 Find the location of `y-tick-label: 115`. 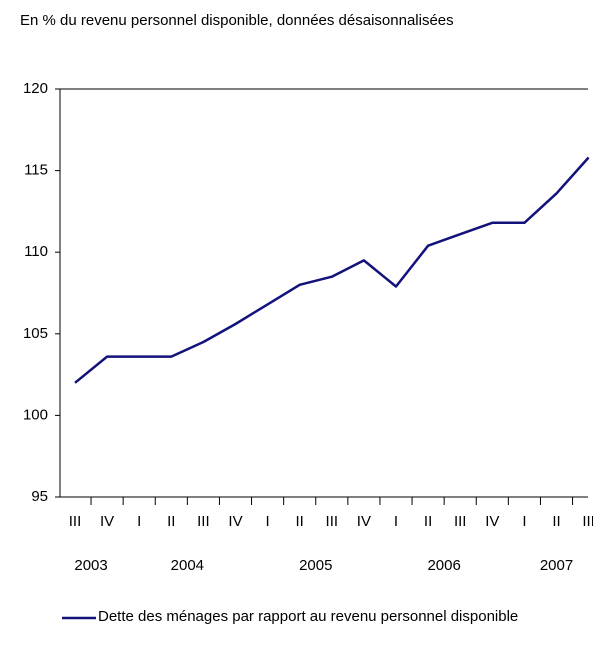

y-tick-label: 115 is located at coordinates (36, 170).